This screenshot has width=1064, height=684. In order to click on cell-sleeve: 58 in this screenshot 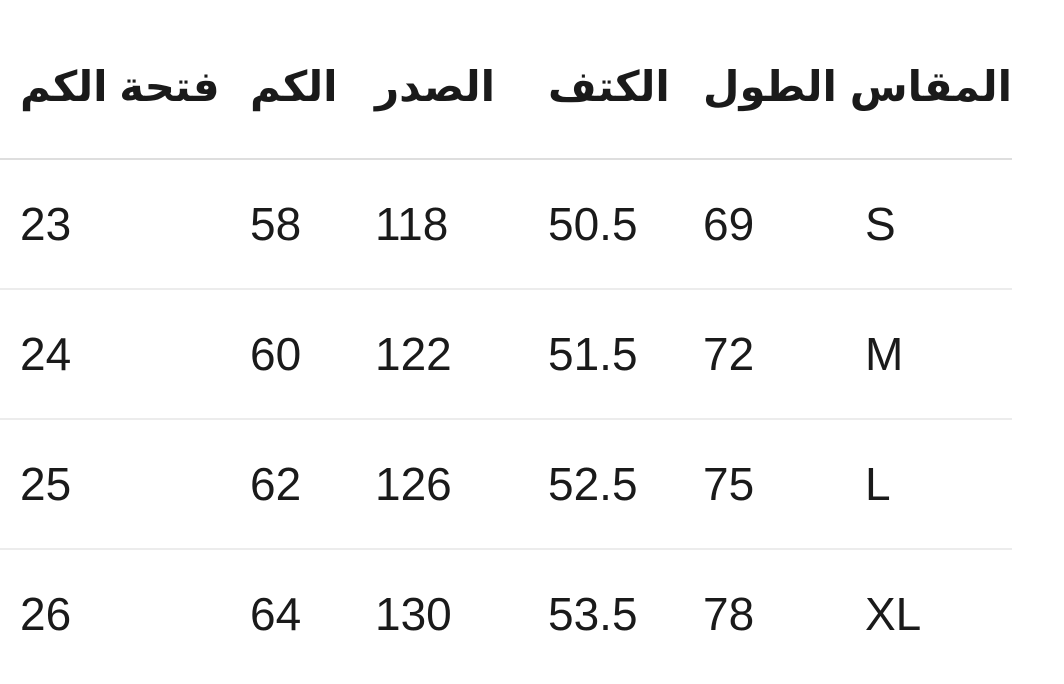, I will do `click(312, 224)`.